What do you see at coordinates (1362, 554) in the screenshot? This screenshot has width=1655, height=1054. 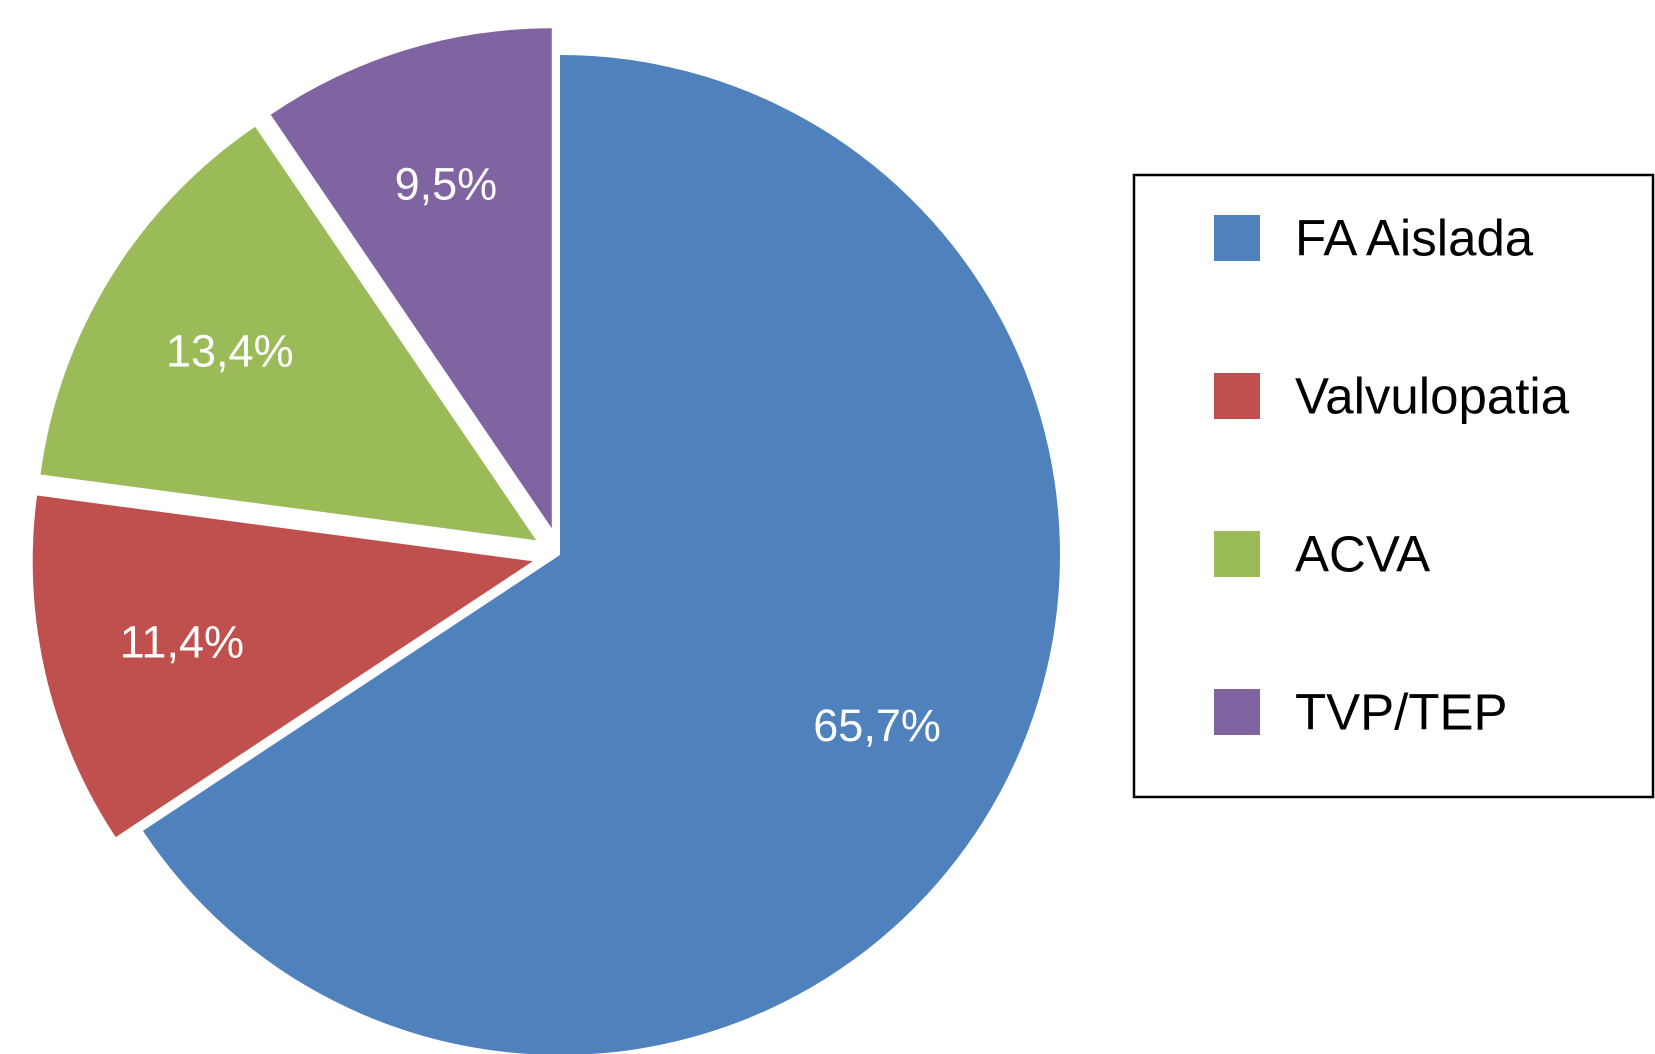 I see `legend-label-acva: ACVA` at bounding box center [1362, 554].